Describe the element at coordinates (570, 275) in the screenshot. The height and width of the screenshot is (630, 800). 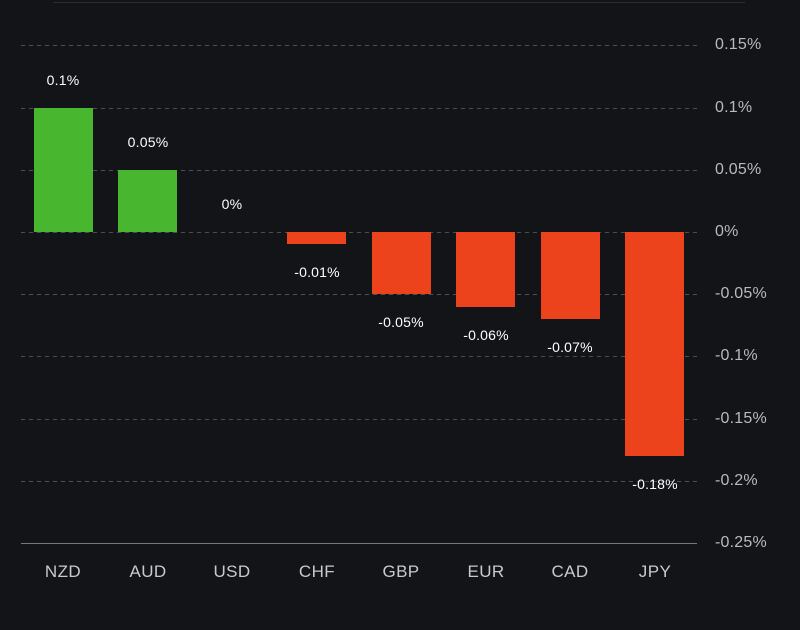
I see `bar-cad` at that location.